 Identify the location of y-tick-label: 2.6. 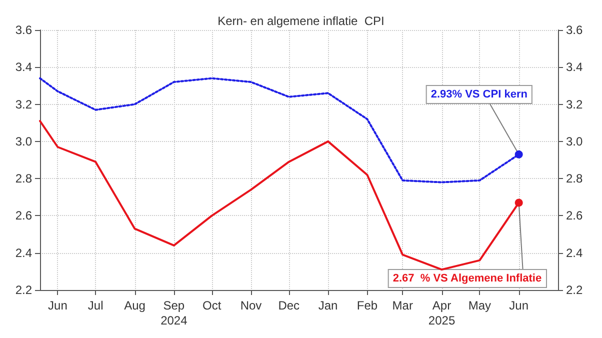
(23, 215).